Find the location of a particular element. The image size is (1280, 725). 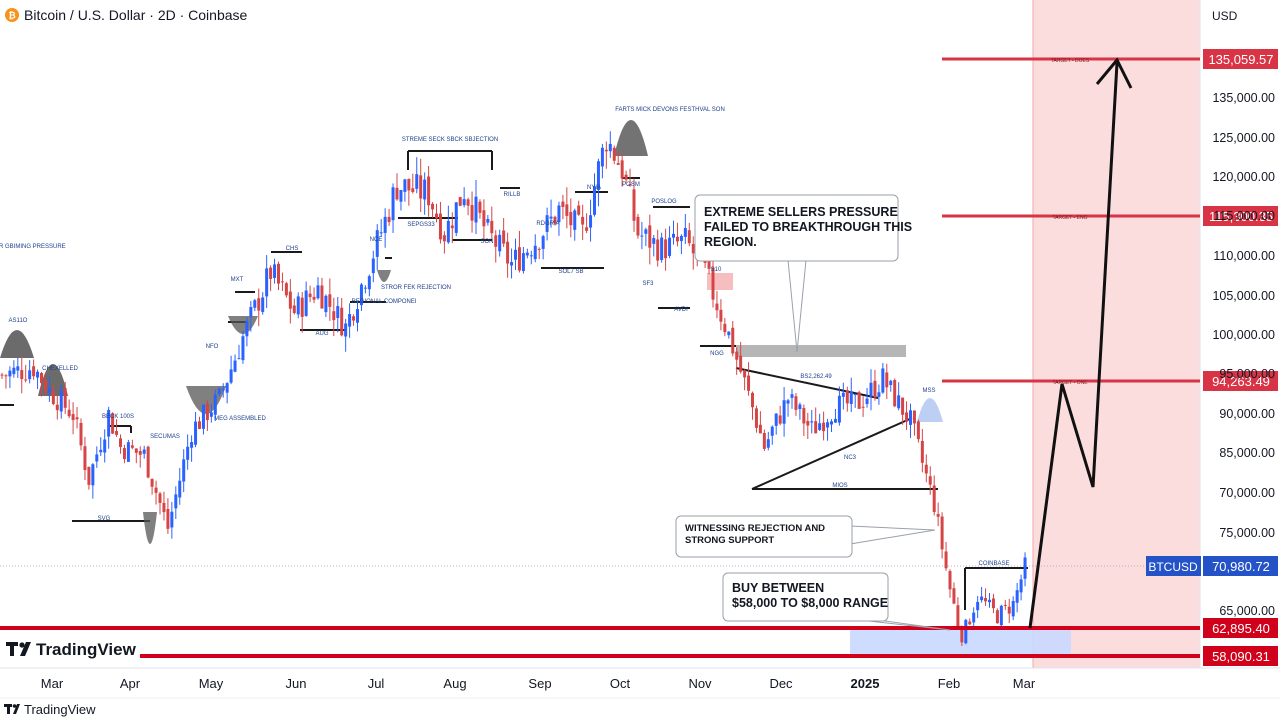

annotation-label: SEPGS33 is located at coordinates (421, 225).